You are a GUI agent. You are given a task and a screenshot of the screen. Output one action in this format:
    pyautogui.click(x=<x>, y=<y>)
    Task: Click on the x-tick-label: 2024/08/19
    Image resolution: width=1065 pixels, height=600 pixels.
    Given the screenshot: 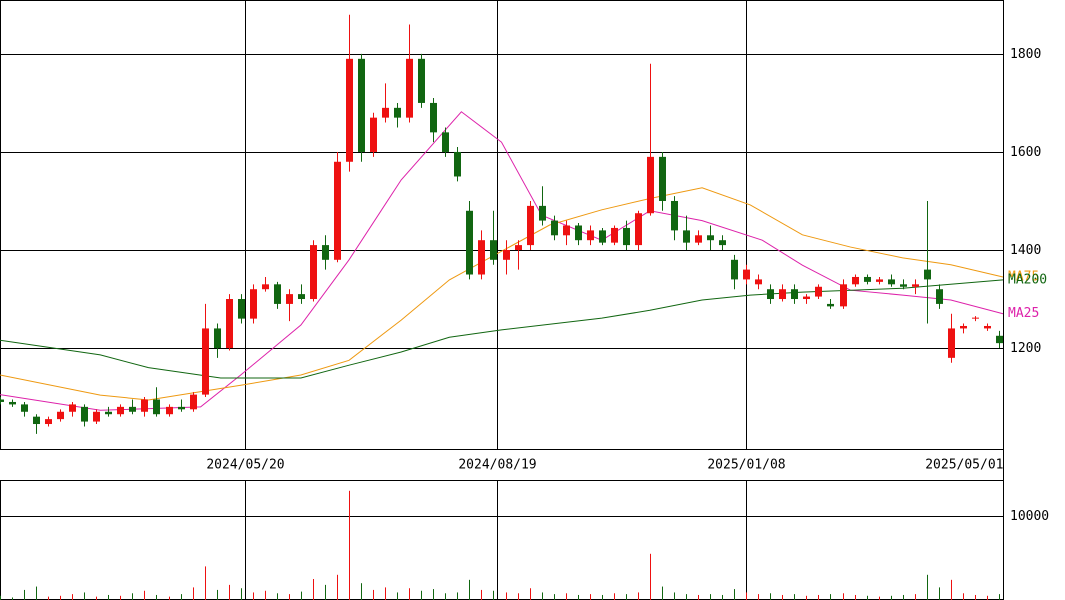 What is the action you would take?
    pyautogui.click(x=497, y=465)
    